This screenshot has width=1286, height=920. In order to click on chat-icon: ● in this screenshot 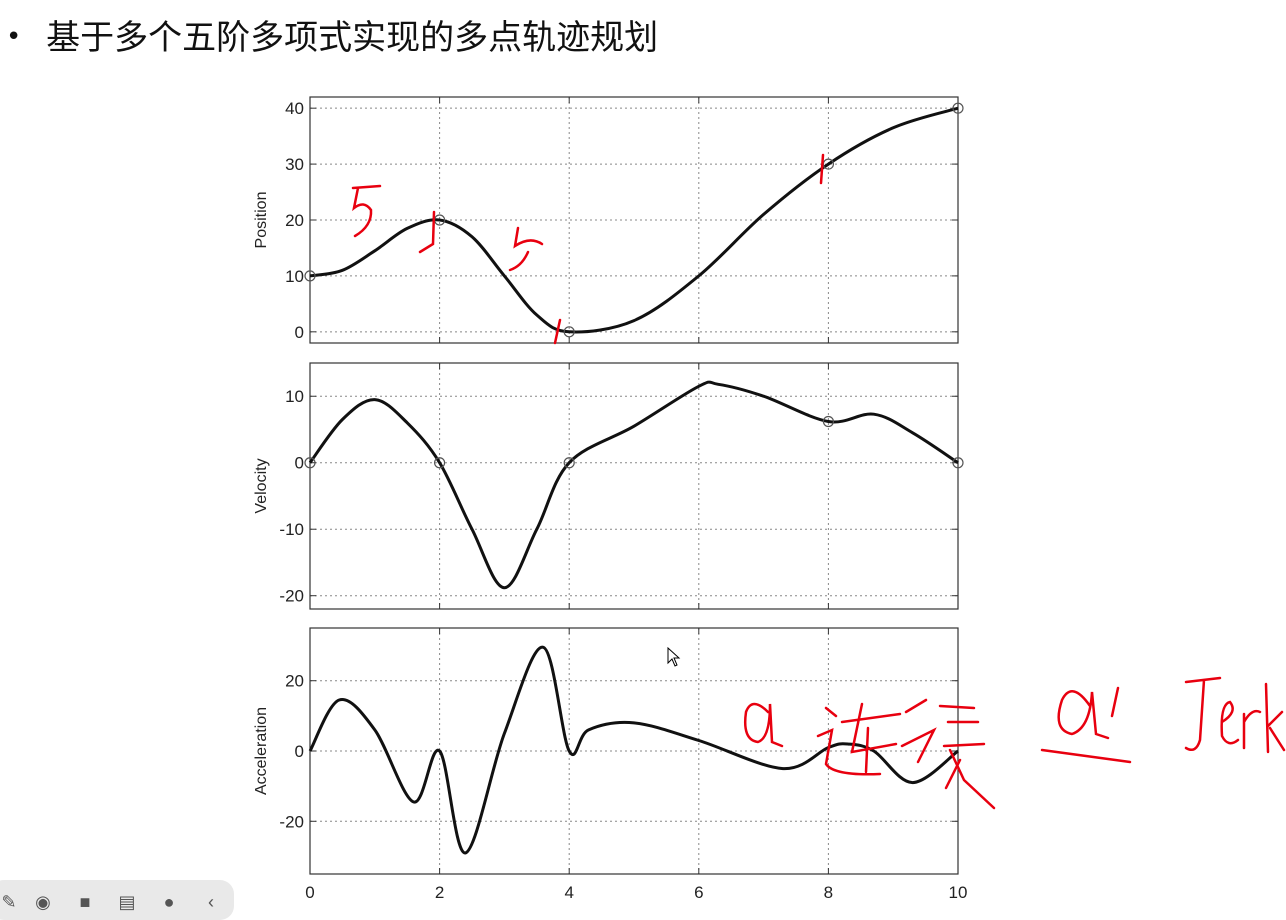, I will do `click(169, 902)`.